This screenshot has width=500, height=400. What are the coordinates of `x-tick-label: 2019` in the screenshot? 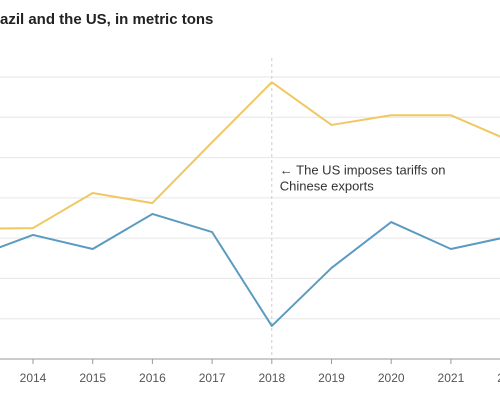 It's located at (331, 378).